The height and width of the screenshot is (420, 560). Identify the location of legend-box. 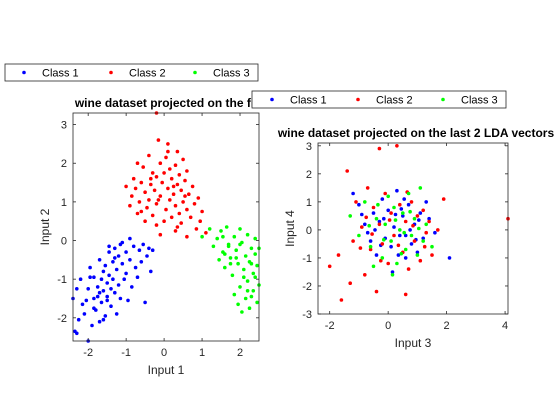
(379, 99).